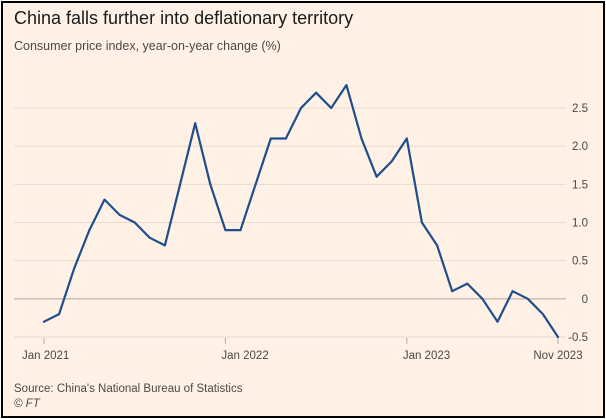 The image size is (606, 419). What do you see at coordinates (580, 147) in the screenshot?
I see `y-tick-label: 2.0` at bounding box center [580, 147].